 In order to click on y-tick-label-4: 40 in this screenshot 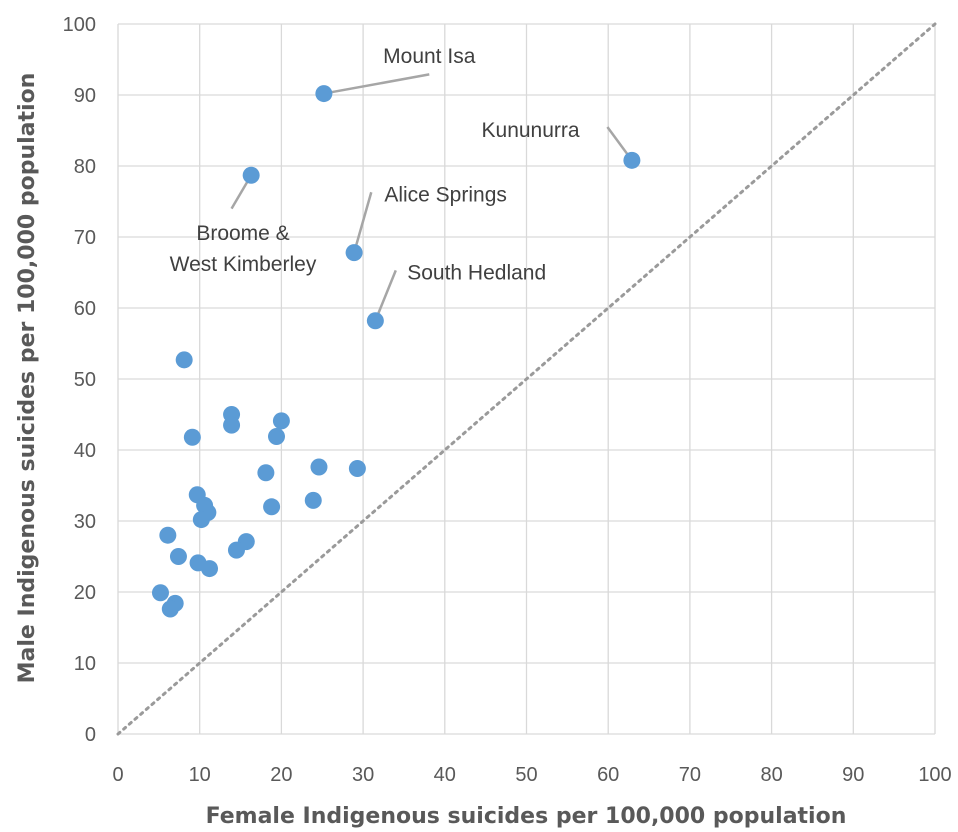, I will do `click(85, 451)`.